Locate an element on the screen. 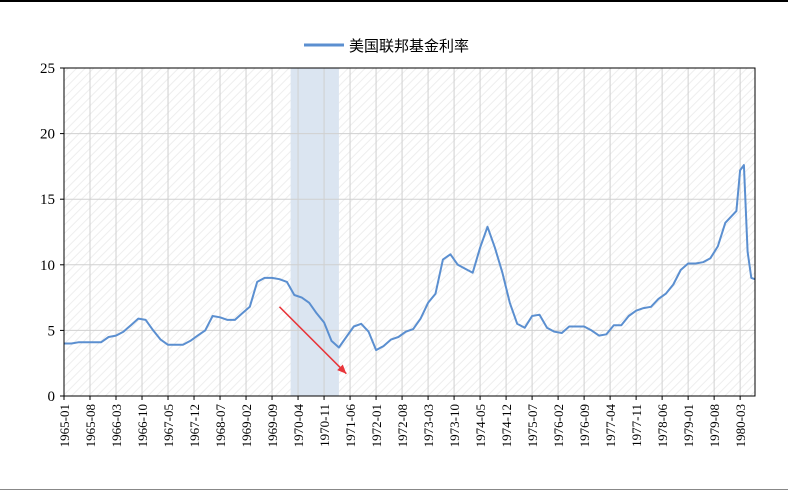 Image resolution: width=788 pixels, height=492 pixels. x-tick-label: 1966-10 is located at coordinates (142, 425).